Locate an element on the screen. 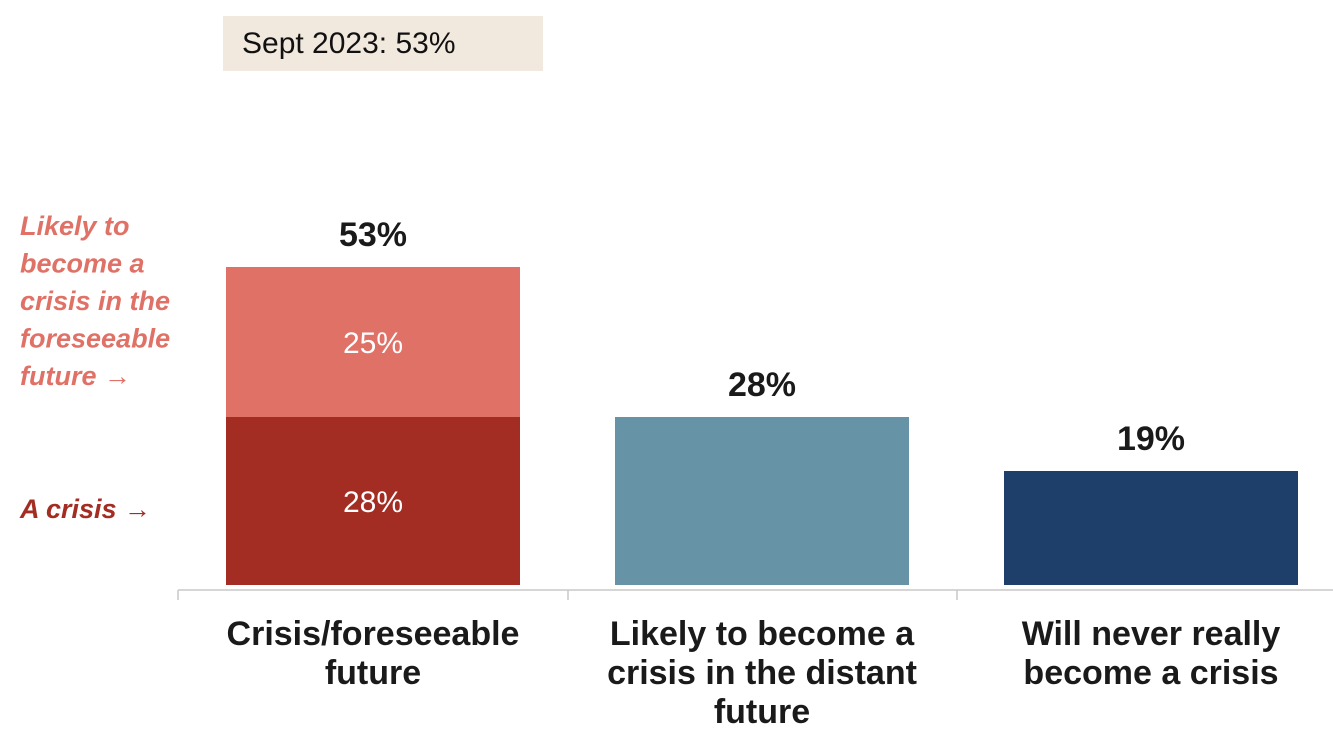  total-value-label: 19% is located at coordinates (1151, 439).